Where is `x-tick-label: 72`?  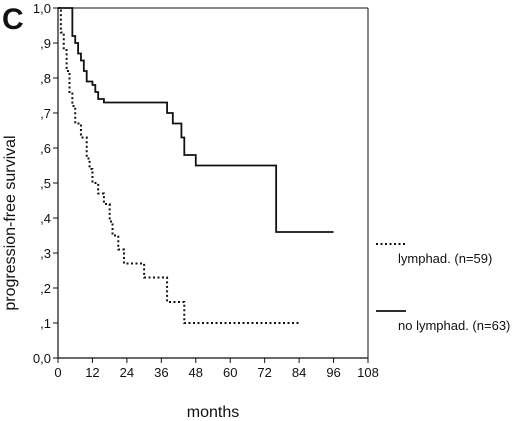 x-tick-label: 72 is located at coordinates (264, 372).